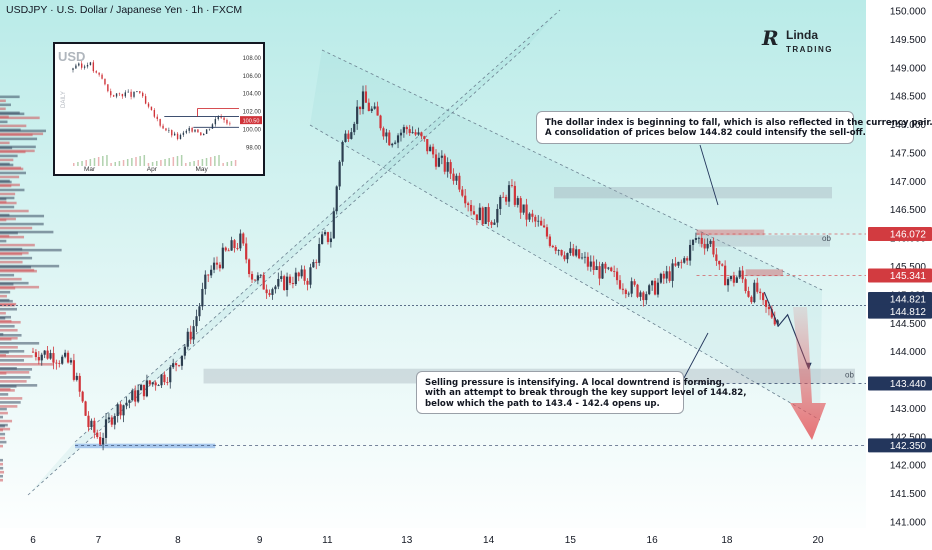 The image size is (932, 550). What do you see at coordinates (152, 169) in the screenshot?
I see `inset-month-label: Apr` at bounding box center [152, 169].